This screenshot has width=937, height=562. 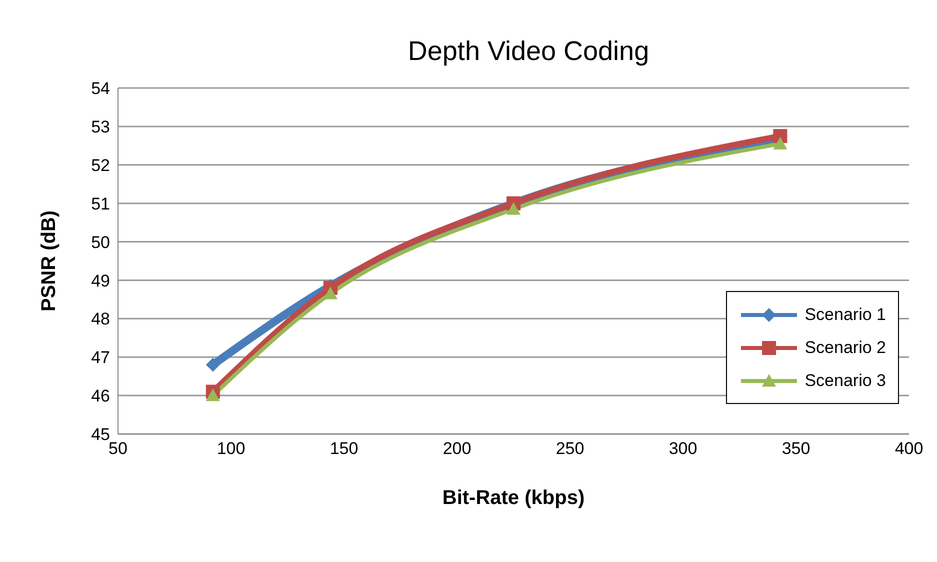 What do you see at coordinates (100, 204) in the screenshot?
I see `y-tick-label: 51` at bounding box center [100, 204].